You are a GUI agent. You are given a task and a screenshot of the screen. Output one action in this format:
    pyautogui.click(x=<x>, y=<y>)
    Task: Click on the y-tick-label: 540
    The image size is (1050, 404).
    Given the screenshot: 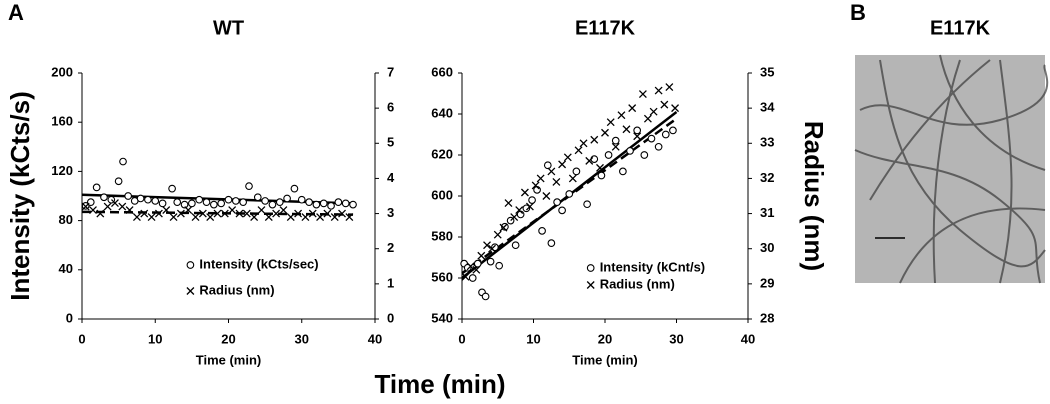 What is the action you would take?
    pyautogui.click(x=442, y=317)
    